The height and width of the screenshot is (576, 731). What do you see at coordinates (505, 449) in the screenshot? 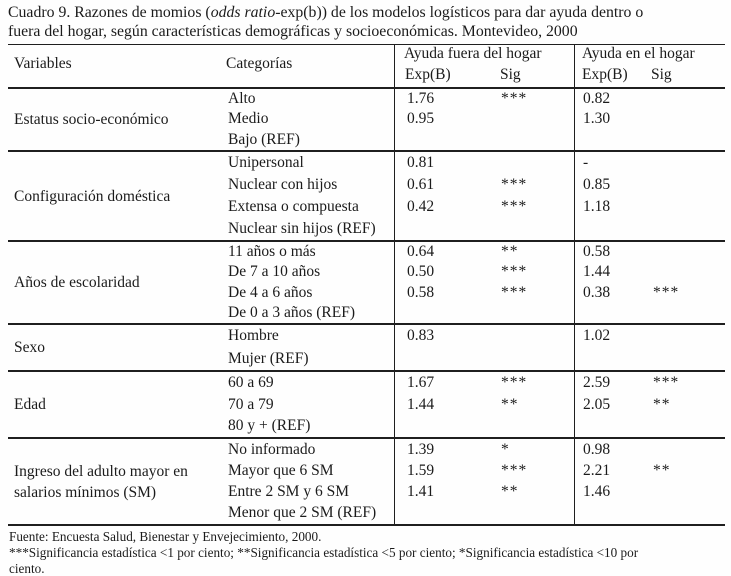
I see `cell-sig-fuera: *` at bounding box center [505, 449].